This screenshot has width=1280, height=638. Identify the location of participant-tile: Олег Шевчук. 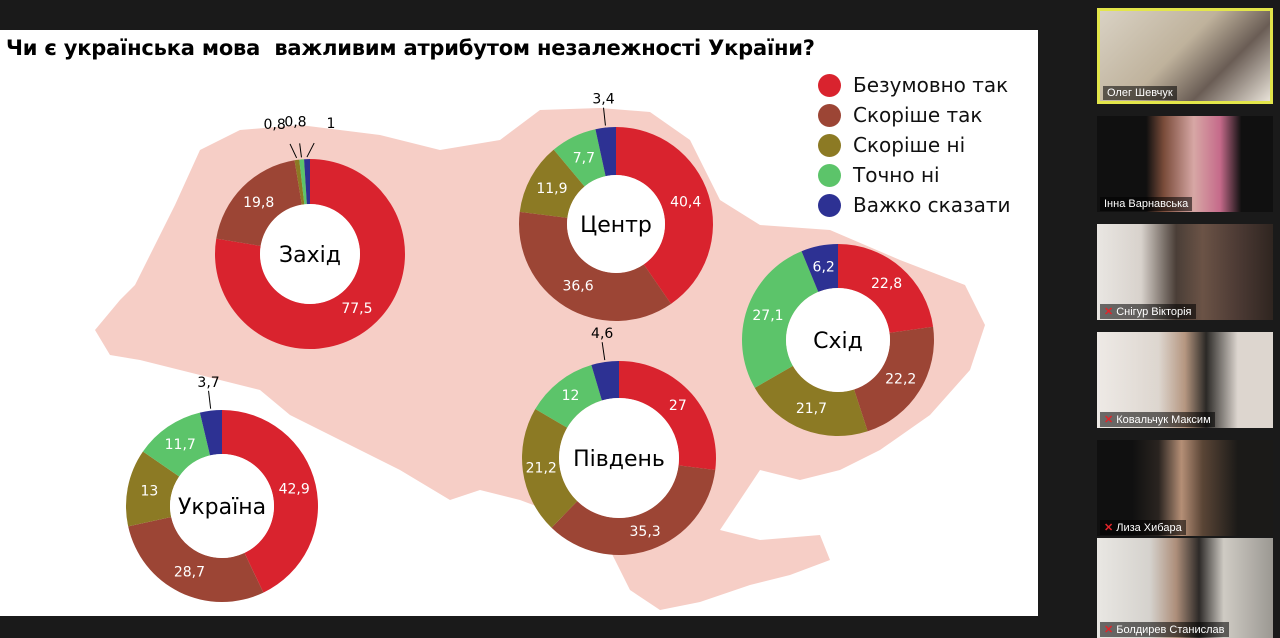
(1185, 56).